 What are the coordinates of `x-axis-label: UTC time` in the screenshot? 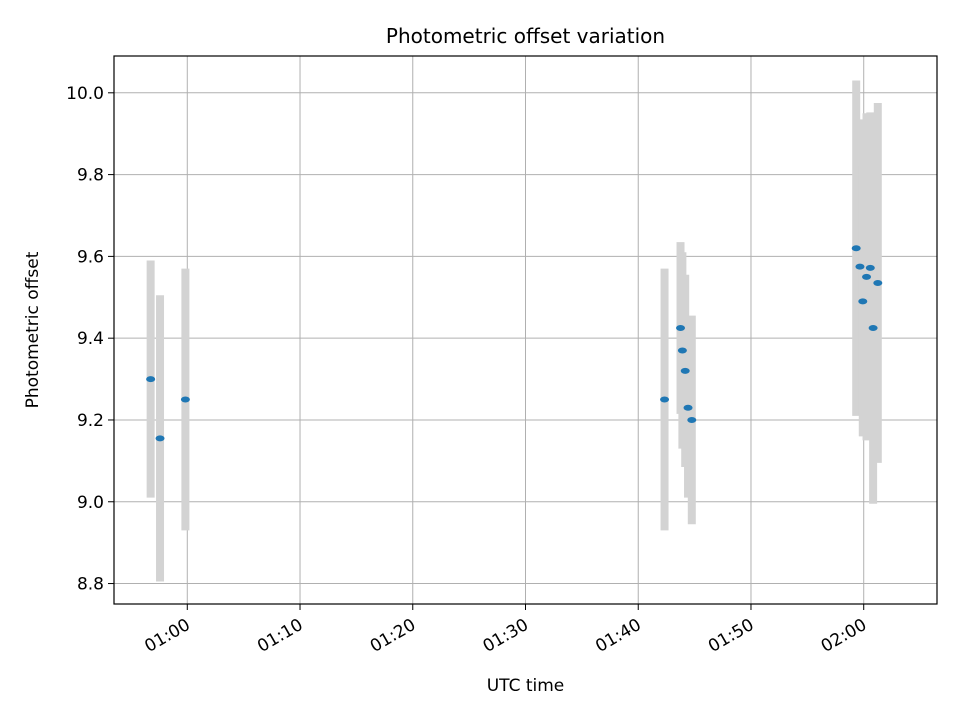 It's located at (526, 686).